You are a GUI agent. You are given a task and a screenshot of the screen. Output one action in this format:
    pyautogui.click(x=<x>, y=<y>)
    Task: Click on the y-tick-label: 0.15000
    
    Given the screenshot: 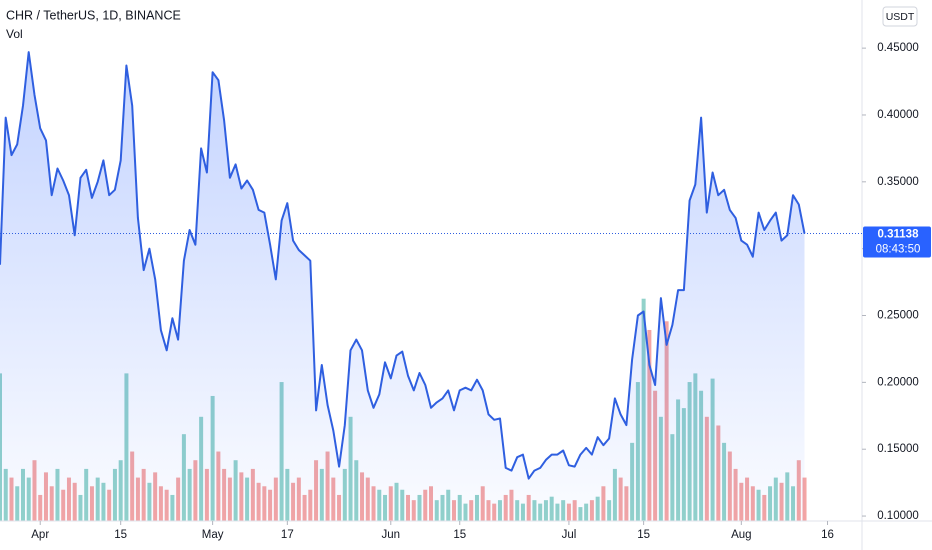 What is the action you would take?
    pyautogui.click(x=898, y=449)
    